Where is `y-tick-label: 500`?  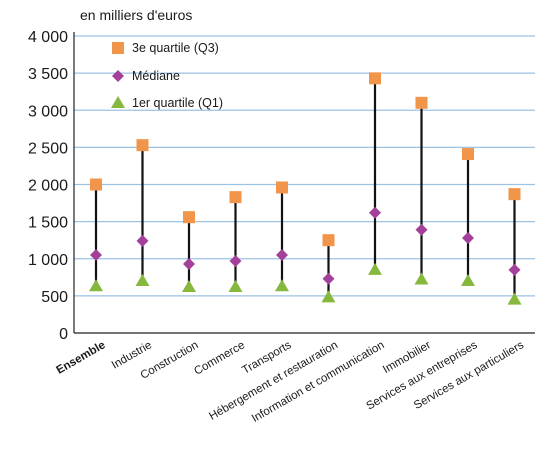 y-tick-label: 500 is located at coordinates (54, 297).